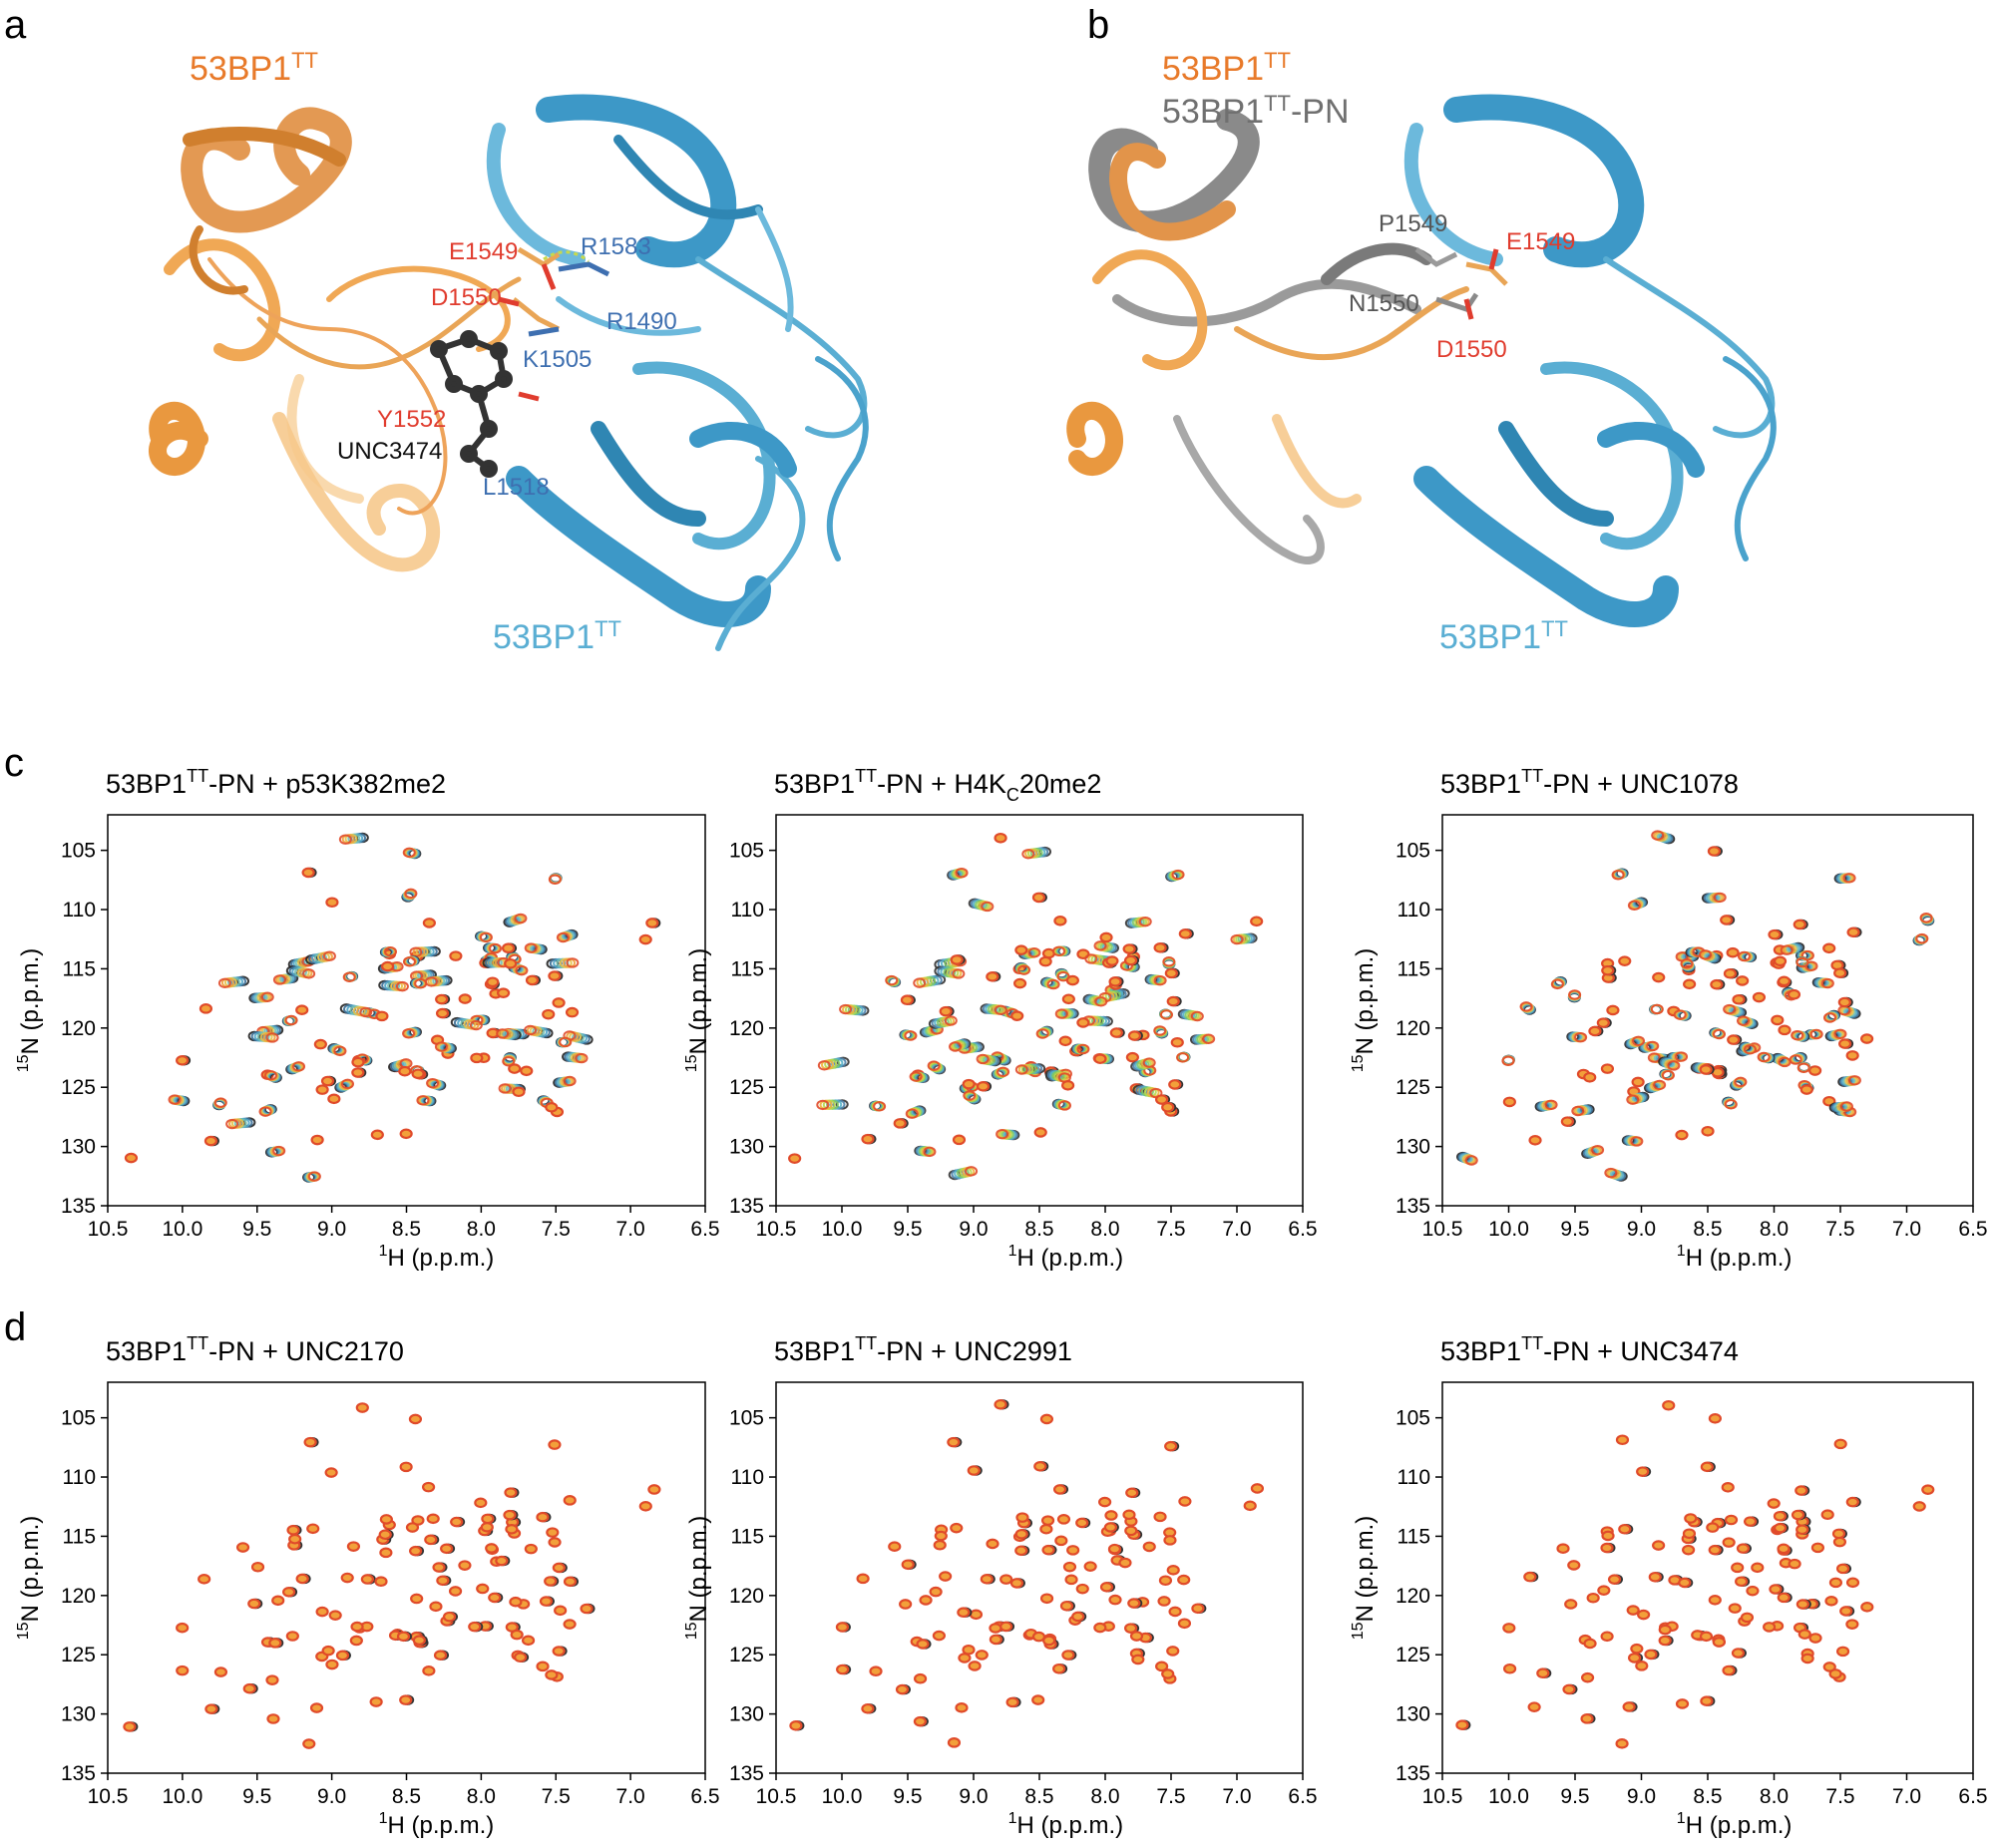 This screenshot has width=1995, height=1848. What do you see at coordinates (14, 763) in the screenshot?
I see `panel-letter-c: c` at bounding box center [14, 763].